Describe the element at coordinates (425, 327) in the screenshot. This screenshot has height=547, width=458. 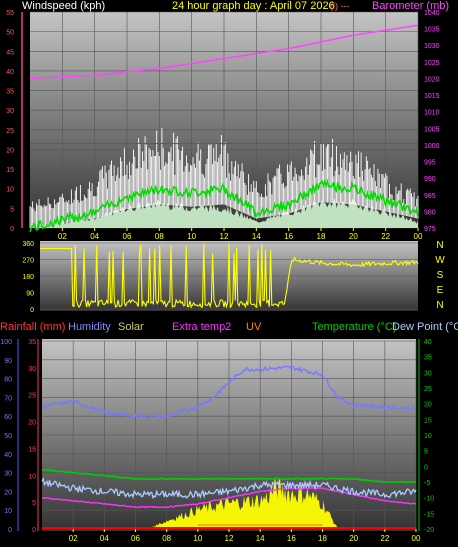
I see `legend-dew-point: Dew Point (°C)` at that location.